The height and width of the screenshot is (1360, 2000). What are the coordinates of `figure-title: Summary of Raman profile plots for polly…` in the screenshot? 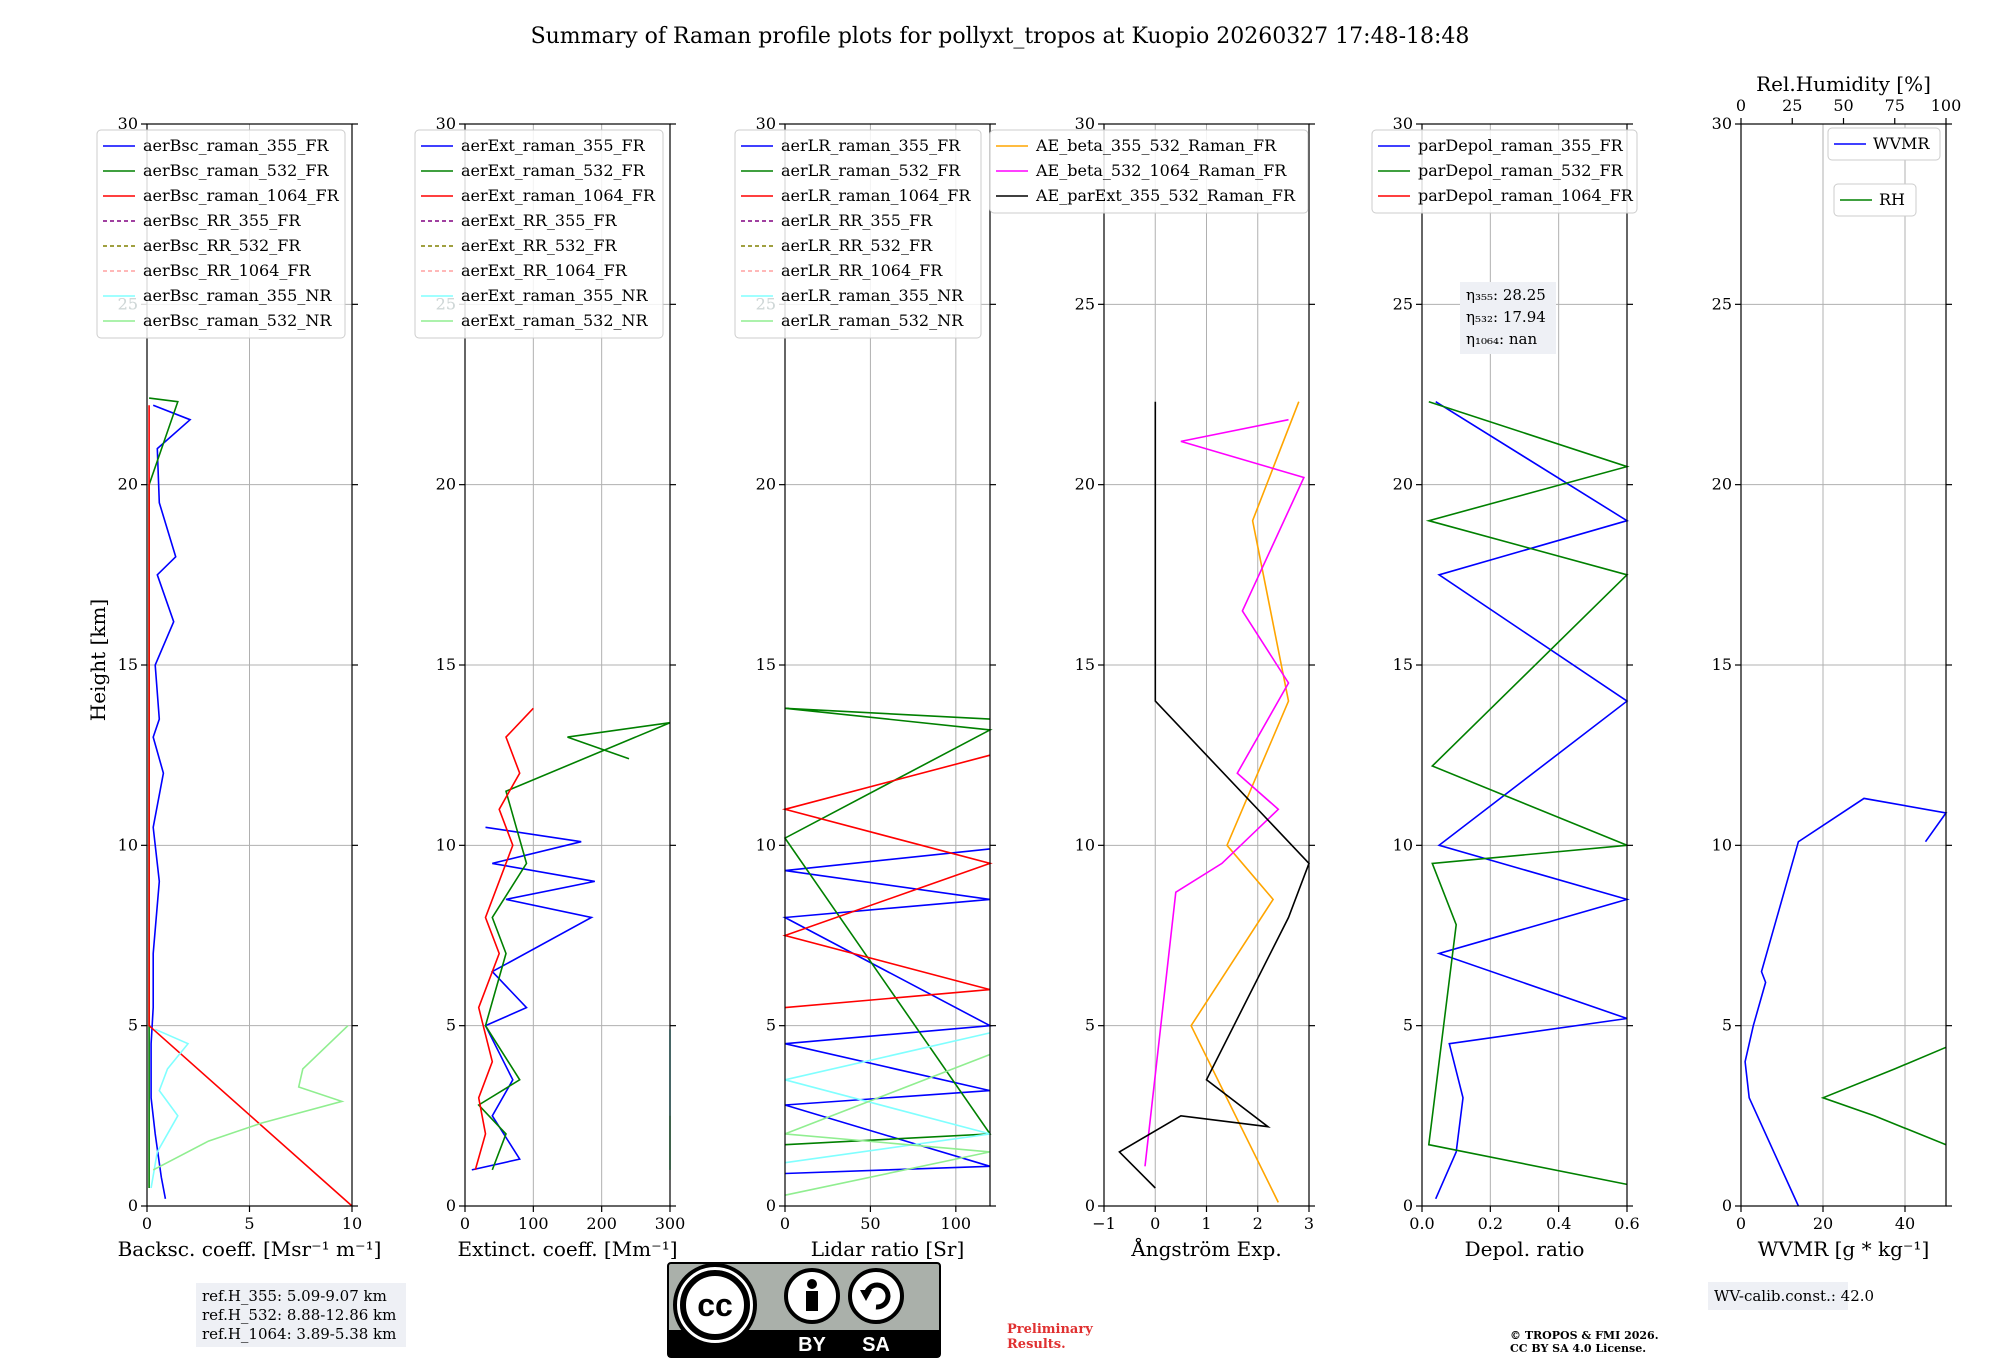 It's located at (1000, 36).